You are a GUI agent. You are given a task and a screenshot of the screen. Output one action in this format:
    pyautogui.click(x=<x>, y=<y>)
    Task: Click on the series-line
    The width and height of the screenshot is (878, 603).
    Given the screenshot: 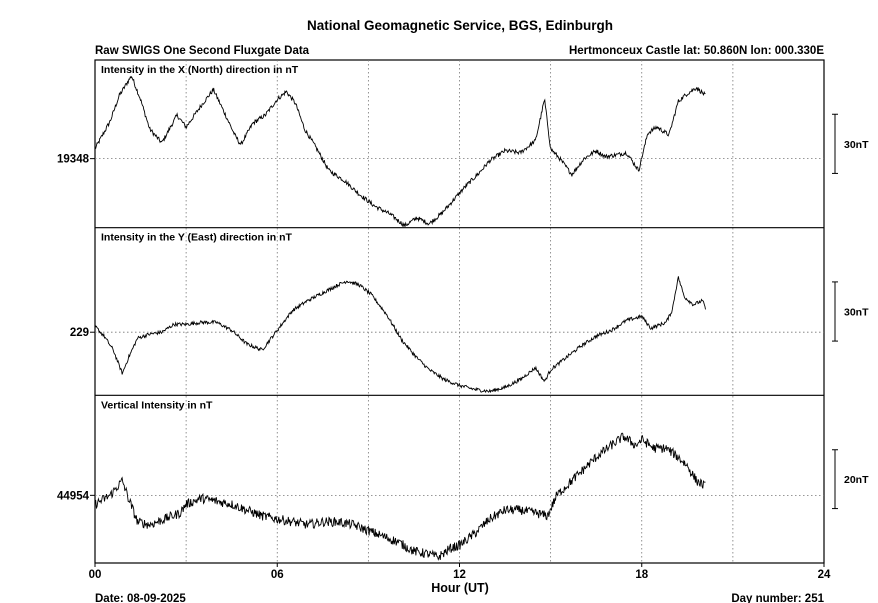 What is the action you would take?
    pyautogui.click(x=400, y=335)
    